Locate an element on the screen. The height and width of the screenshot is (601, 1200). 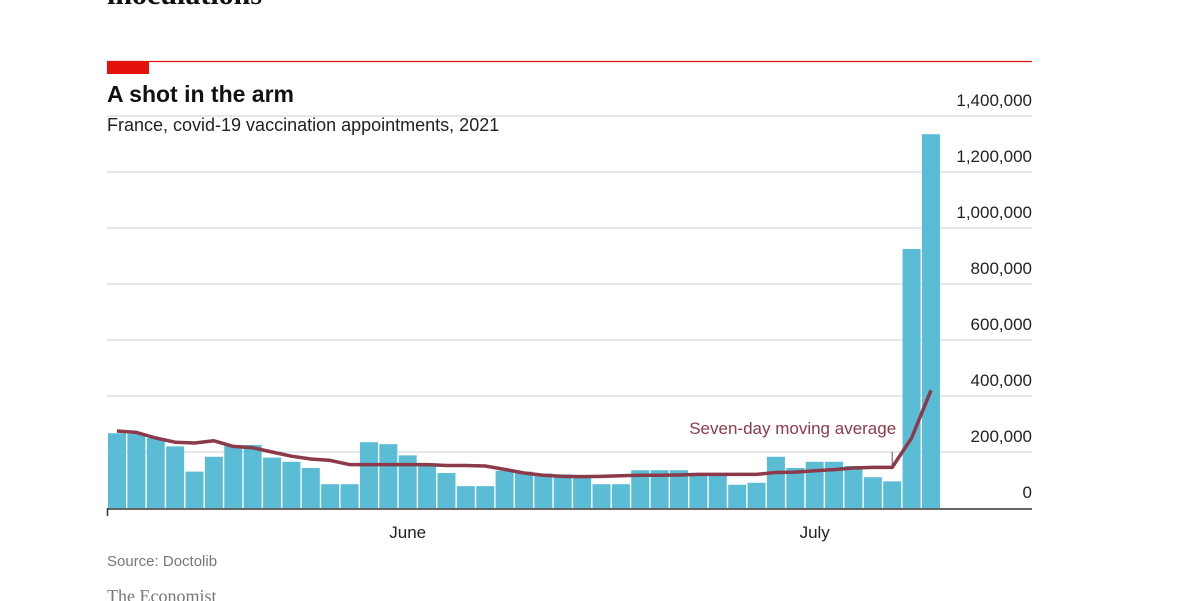
y-tick-label: 600,000 is located at coordinates (1001, 324).